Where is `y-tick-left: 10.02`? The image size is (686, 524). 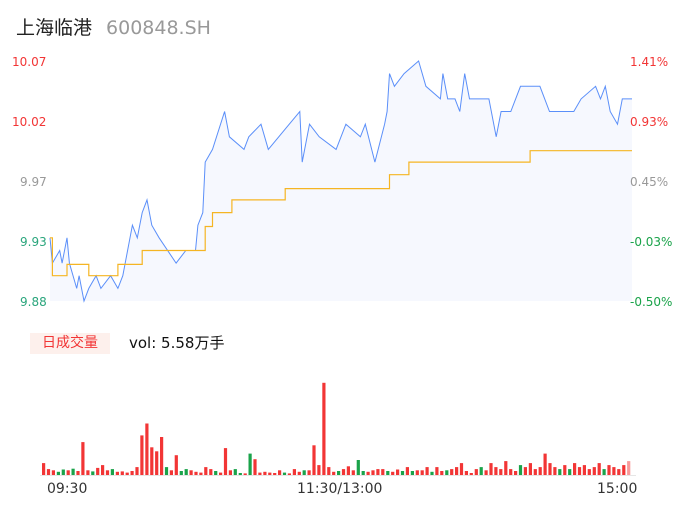
y-tick-left: 10.02 is located at coordinates (29, 122).